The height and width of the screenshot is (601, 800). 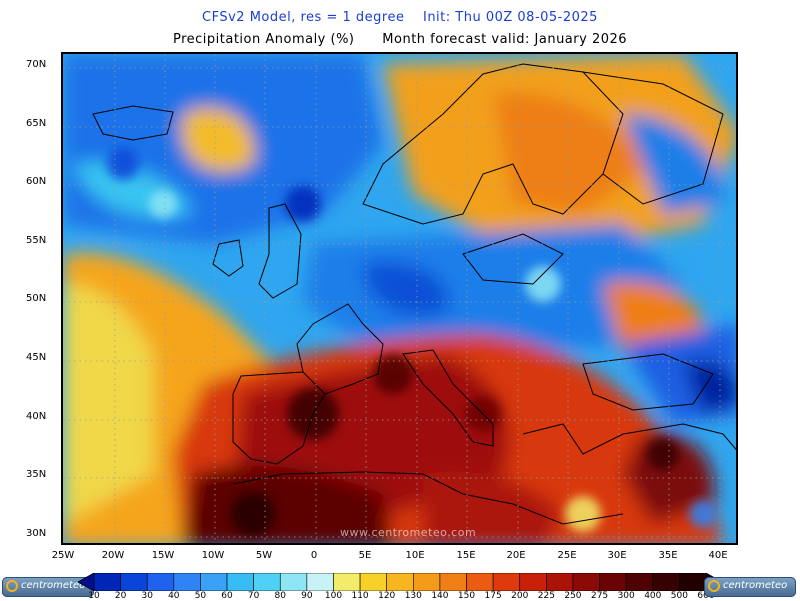 What do you see at coordinates (546, 596) in the screenshot?
I see `colorbar-tick-label: 225` at bounding box center [546, 596].